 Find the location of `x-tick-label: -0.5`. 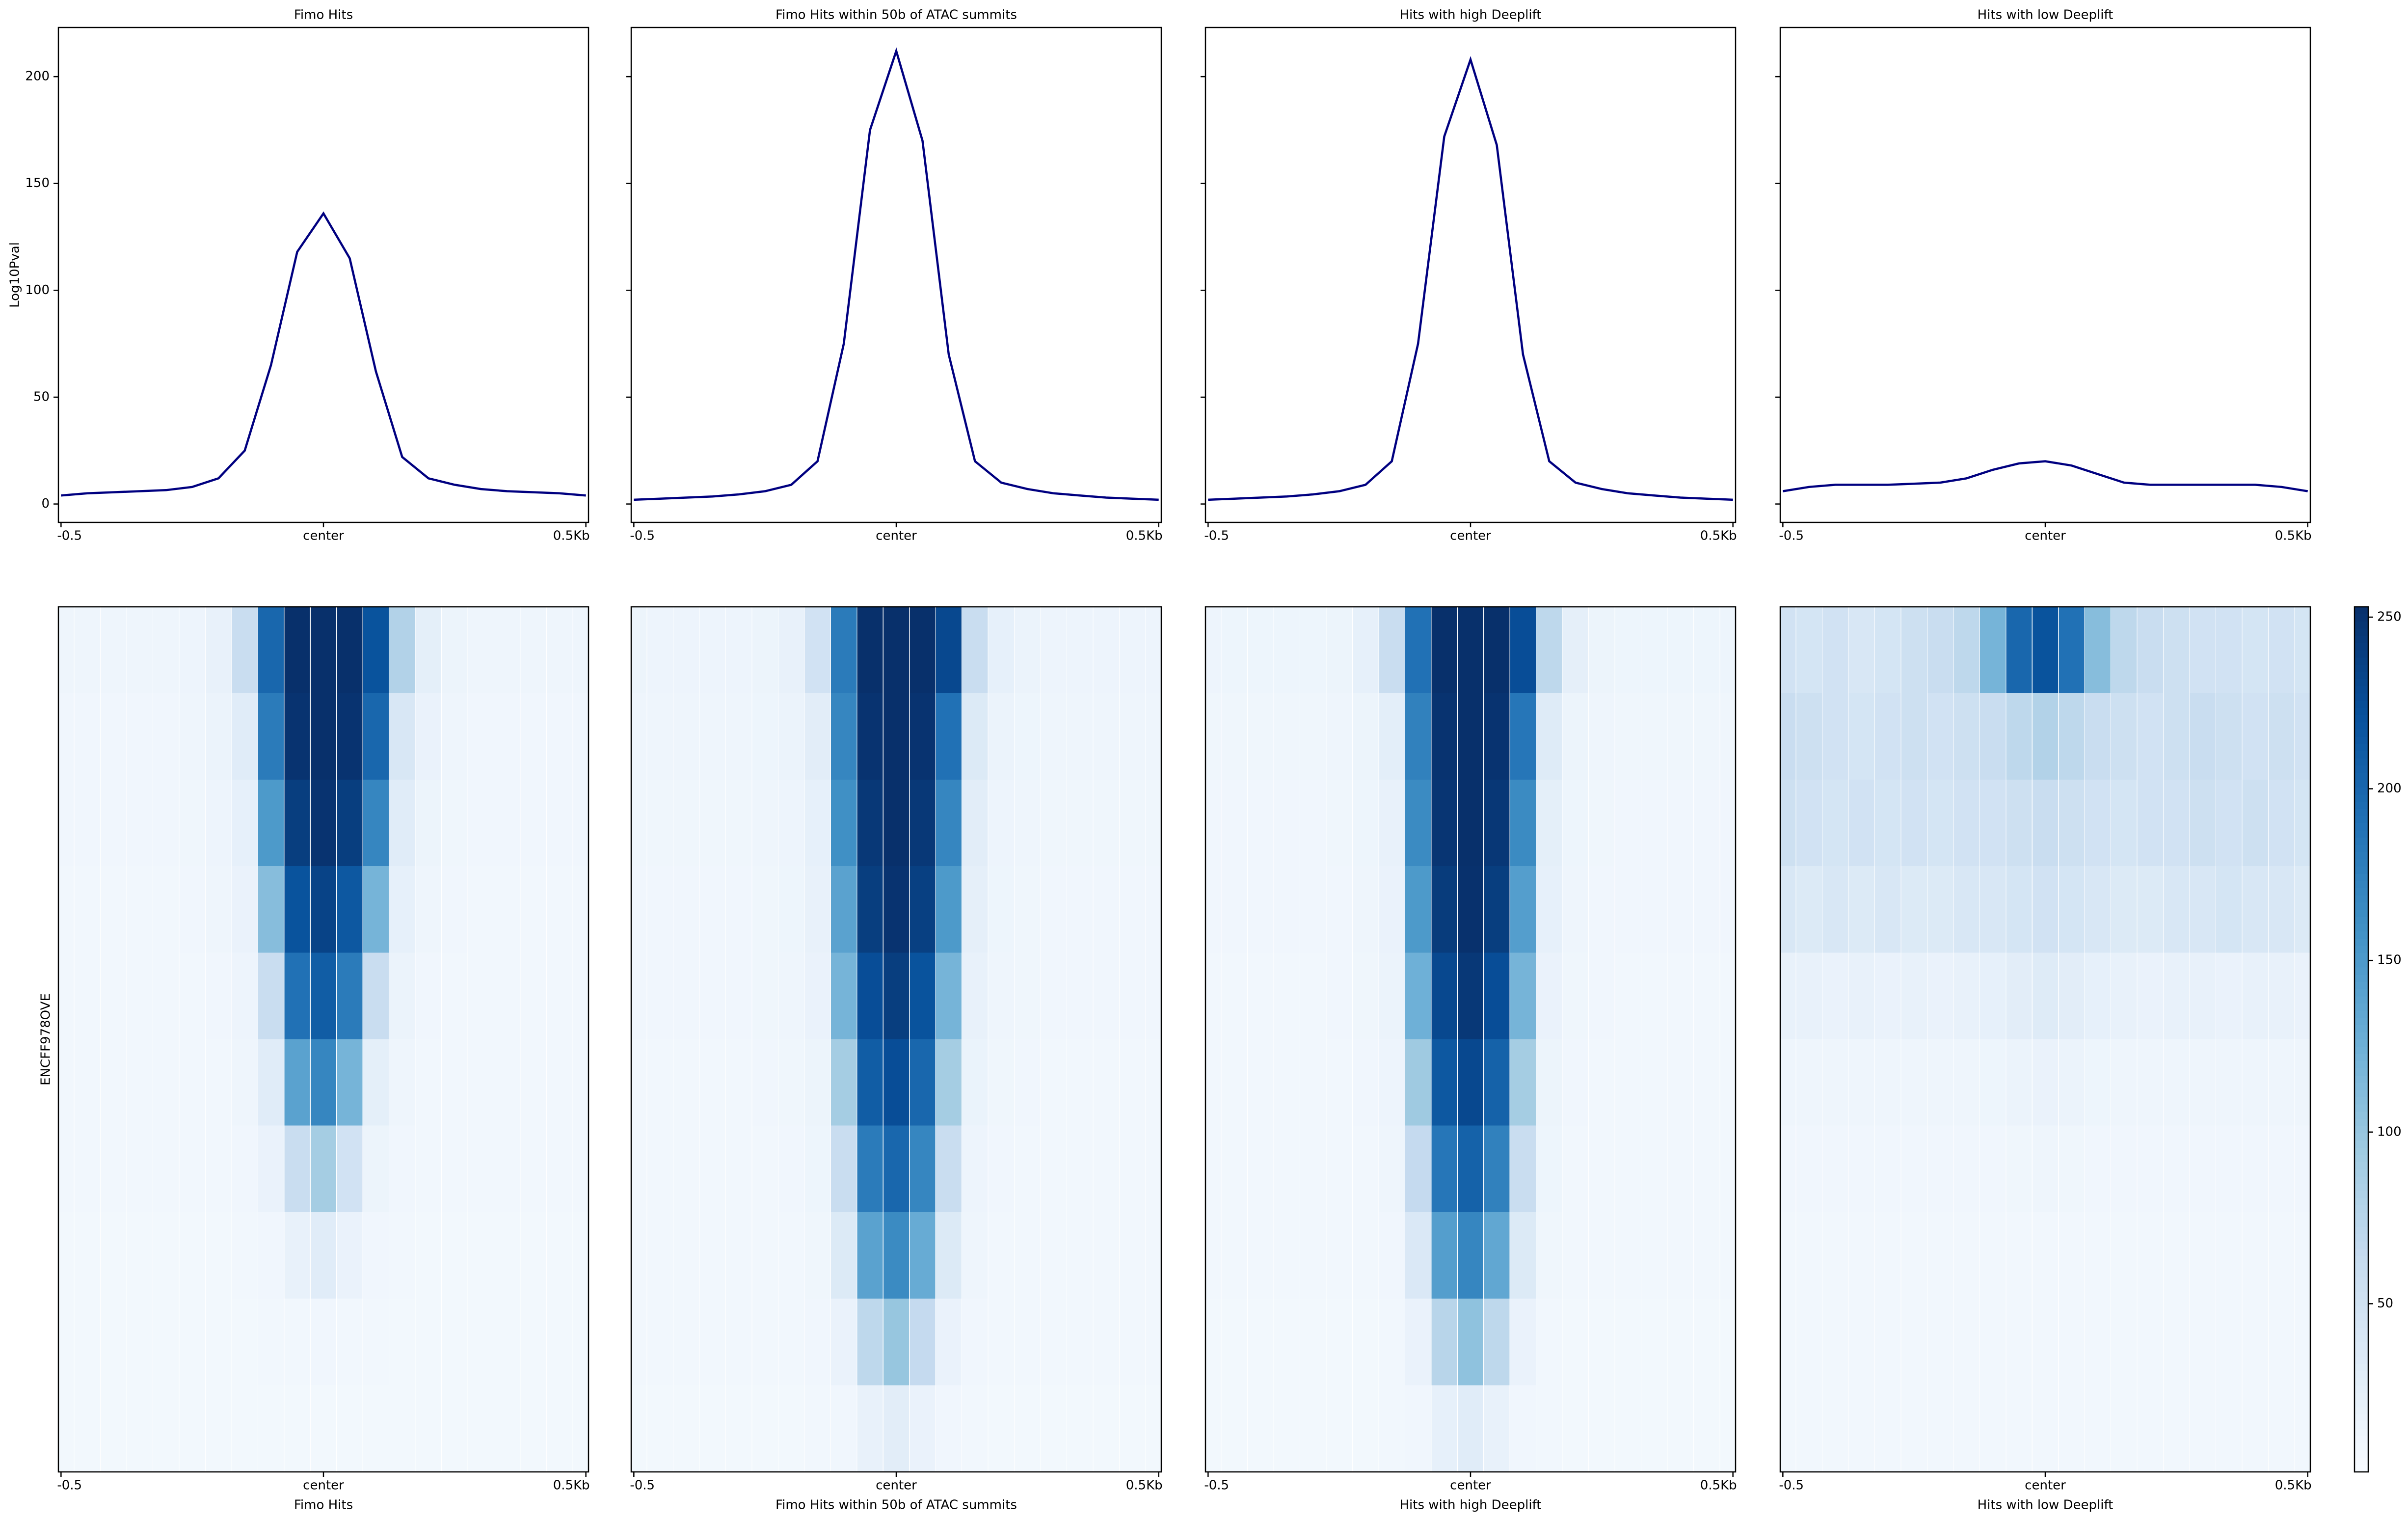

x-tick-label: -0.5 is located at coordinates (1216, 1486).